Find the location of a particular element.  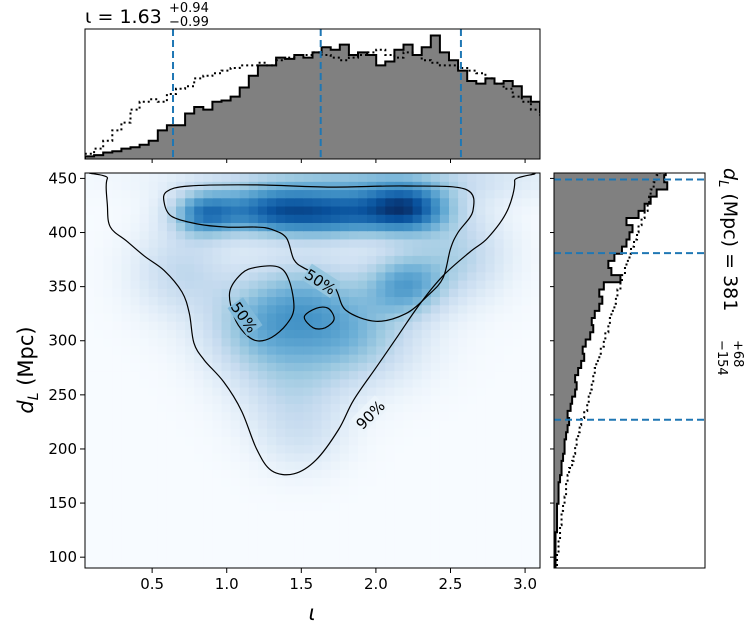

x-tick-label: 2.0 is located at coordinates (376, 584).